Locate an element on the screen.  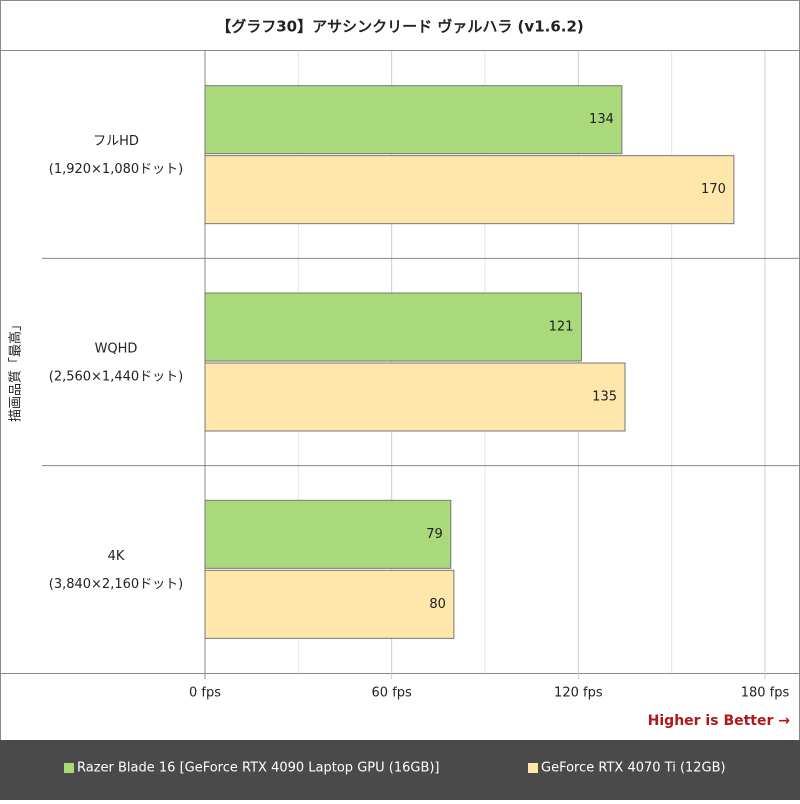
legend-box is located at coordinates (400, 770).